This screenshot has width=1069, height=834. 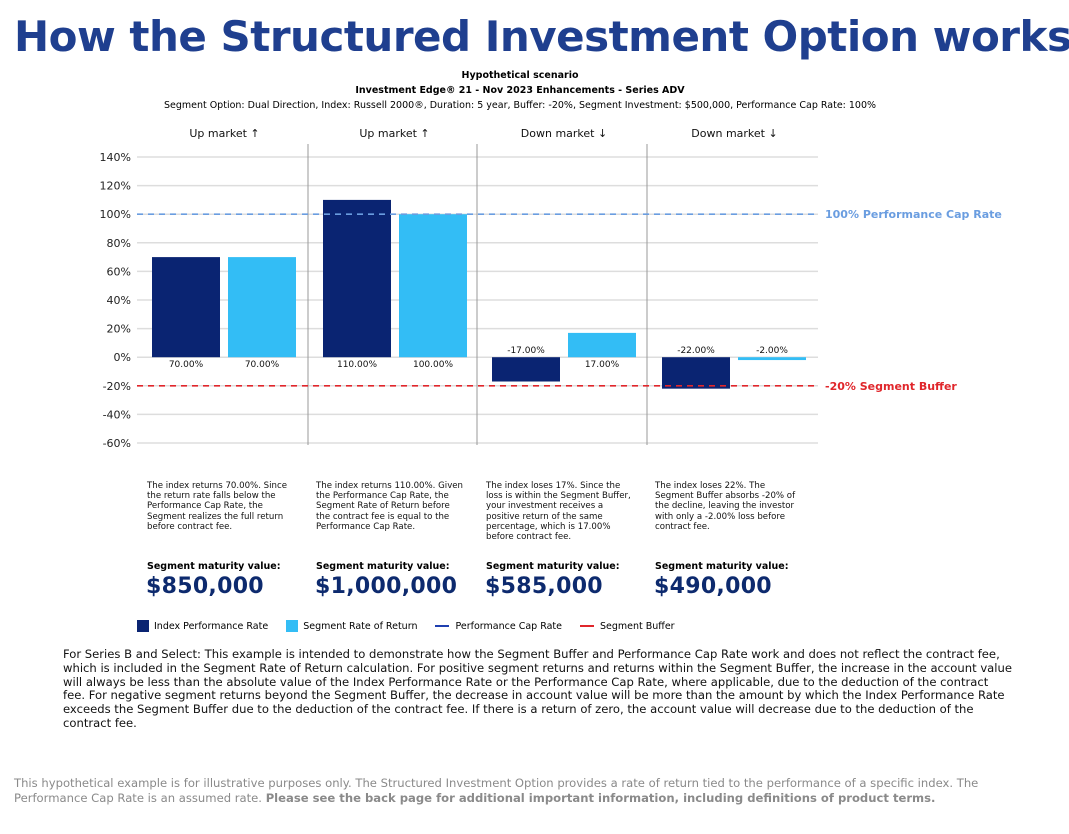 What do you see at coordinates (117, 443) in the screenshot?
I see `y-tick-label: -60%` at bounding box center [117, 443].